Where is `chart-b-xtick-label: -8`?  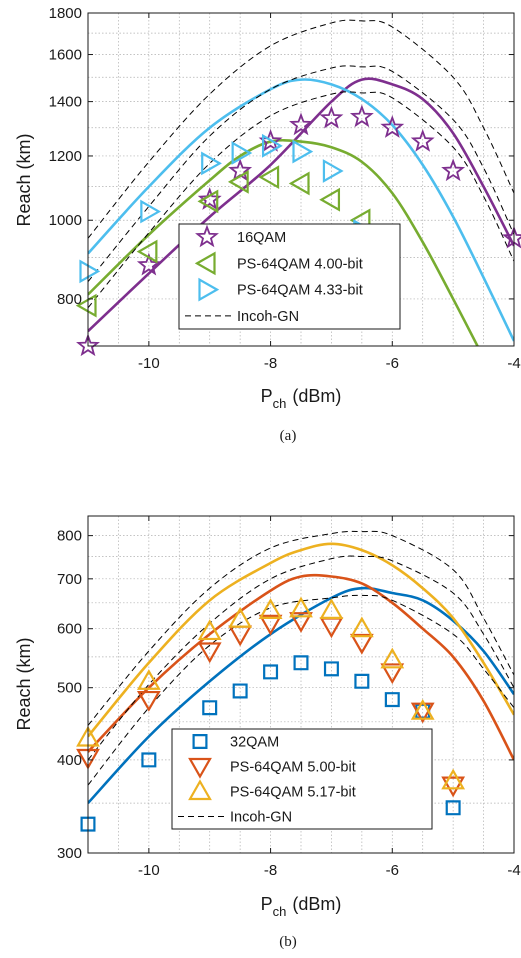 chart-b-xtick-label: -8 is located at coordinates (270, 870).